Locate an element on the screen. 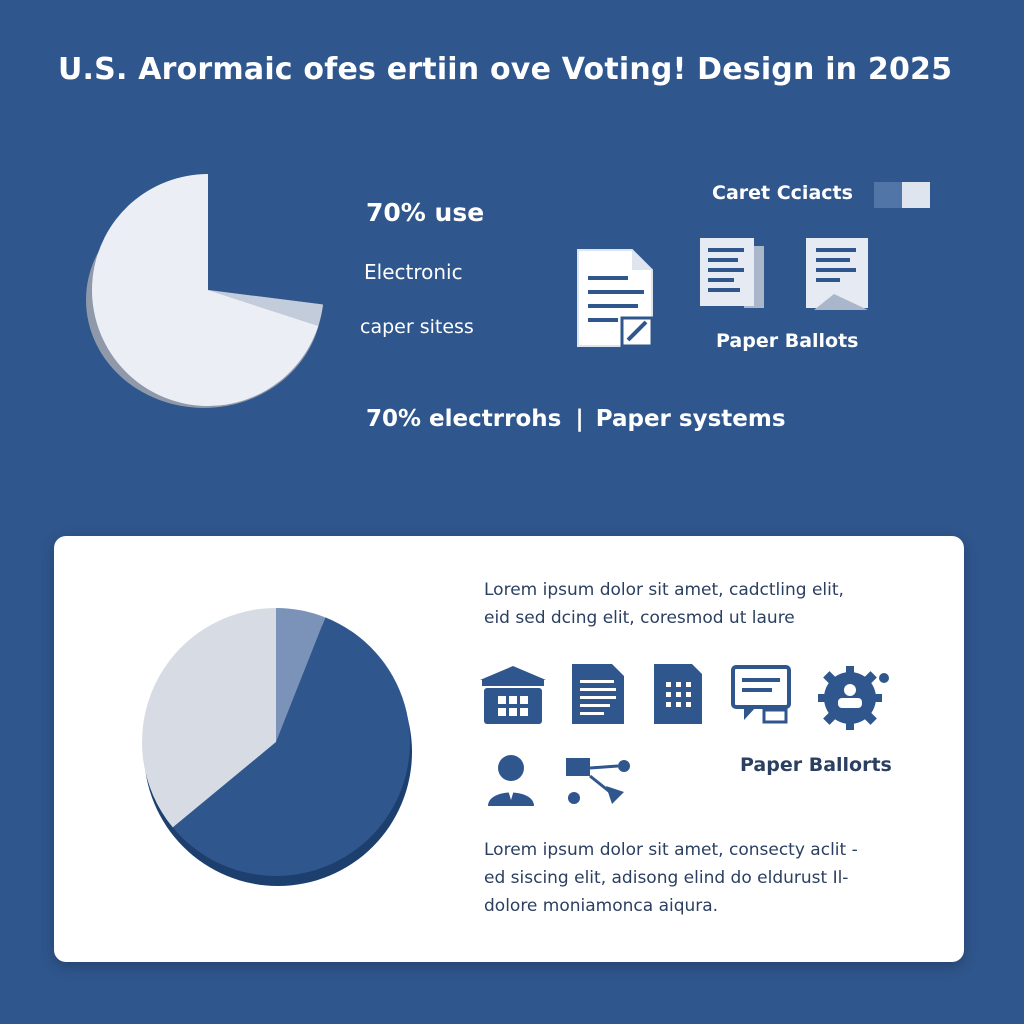 This screenshot has width=1024, height=1024. paper-ballot-icon is located at coordinates (837, 274).